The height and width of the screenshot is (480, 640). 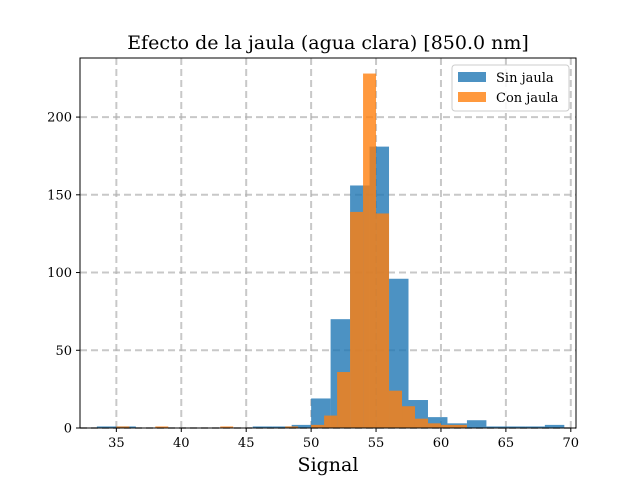 What do you see at coordinates (506, 443) in the screenshot?
I see `x-tick-label: 65` at bounding box center [506, 443].